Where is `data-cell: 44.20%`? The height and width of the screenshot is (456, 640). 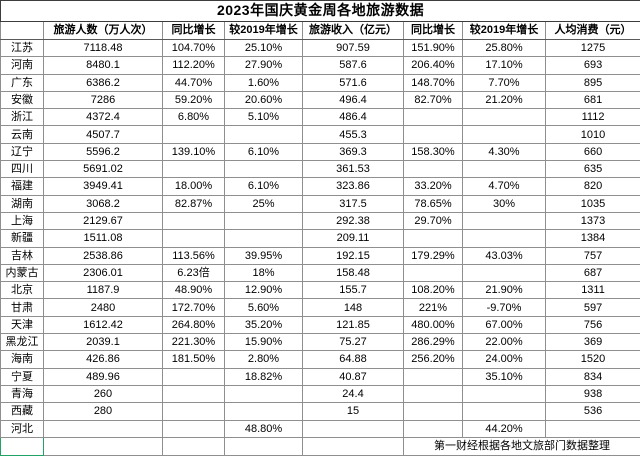 data-cell: 44.20% is located at coordinates (504, 429).